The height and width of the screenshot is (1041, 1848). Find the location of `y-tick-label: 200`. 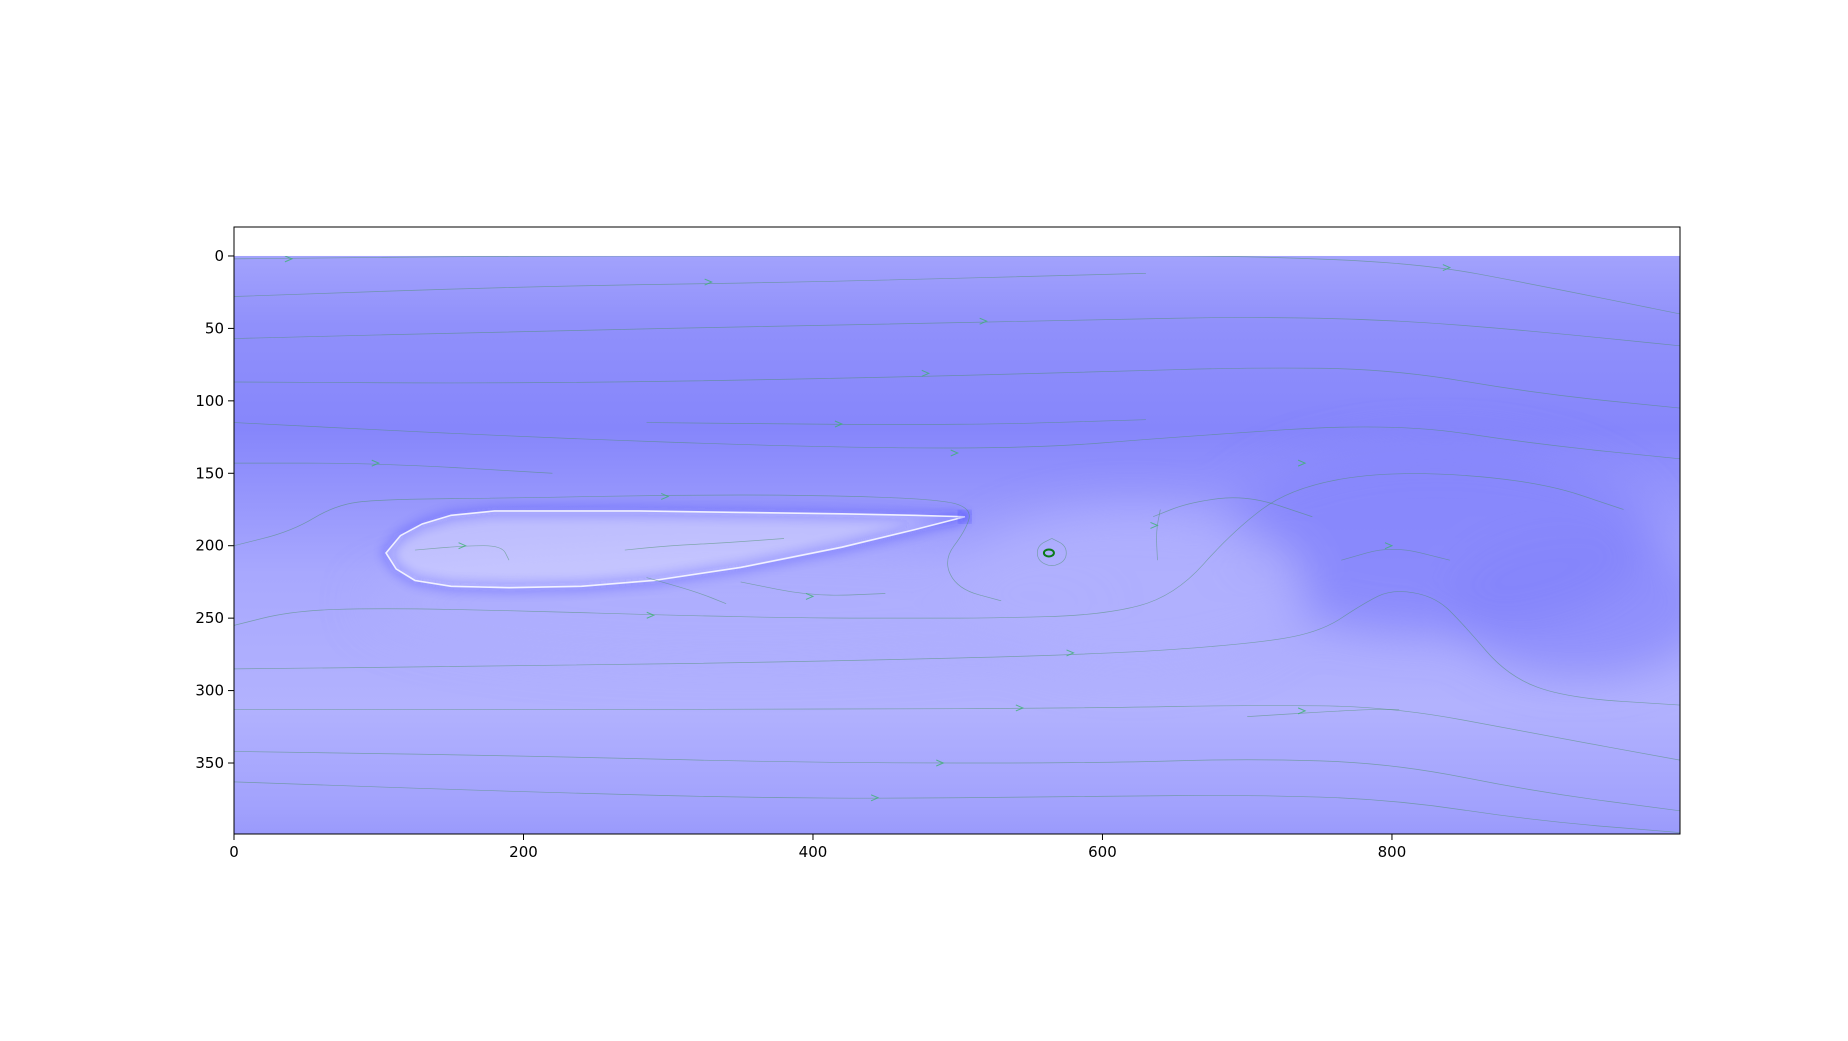

y-tick-label: 200 is located at coordinates (209, 546).